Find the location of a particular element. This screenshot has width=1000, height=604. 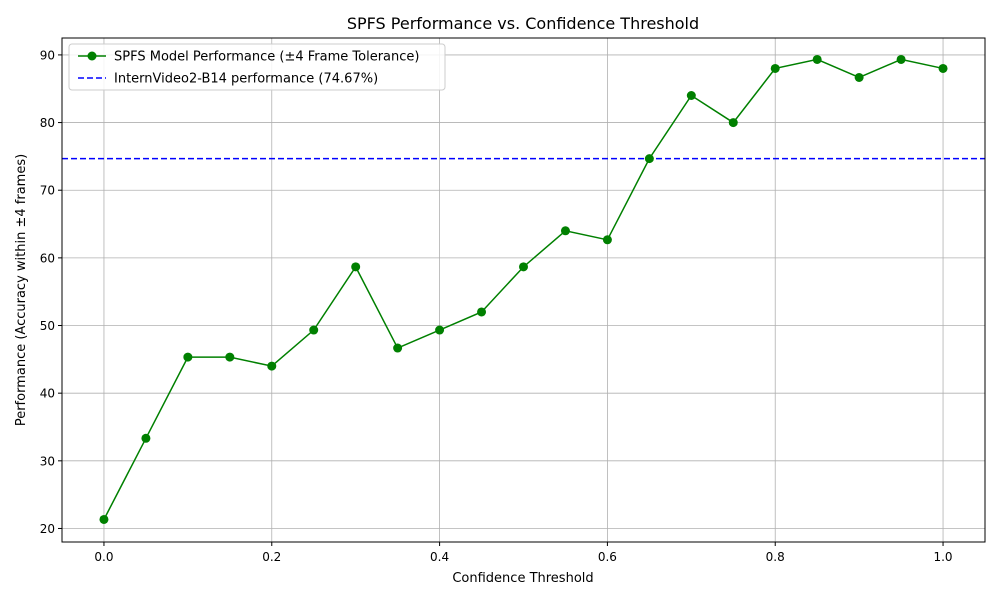

y-tick-label: 70 is located at coordinates (47, 191).